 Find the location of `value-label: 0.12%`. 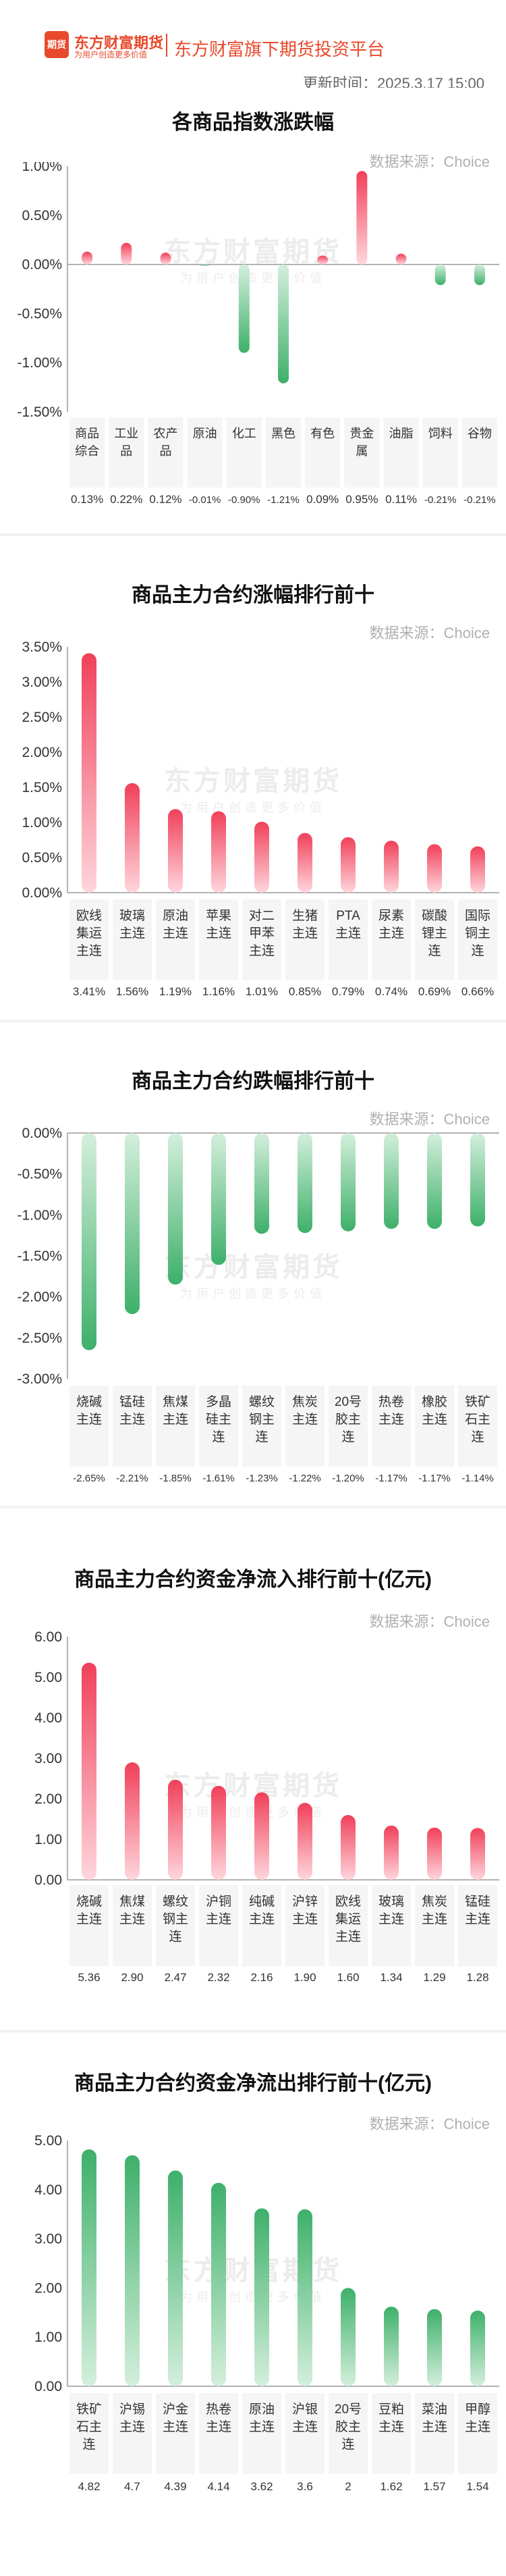

value-label: 0.12% is located at coordinates (165, 499).